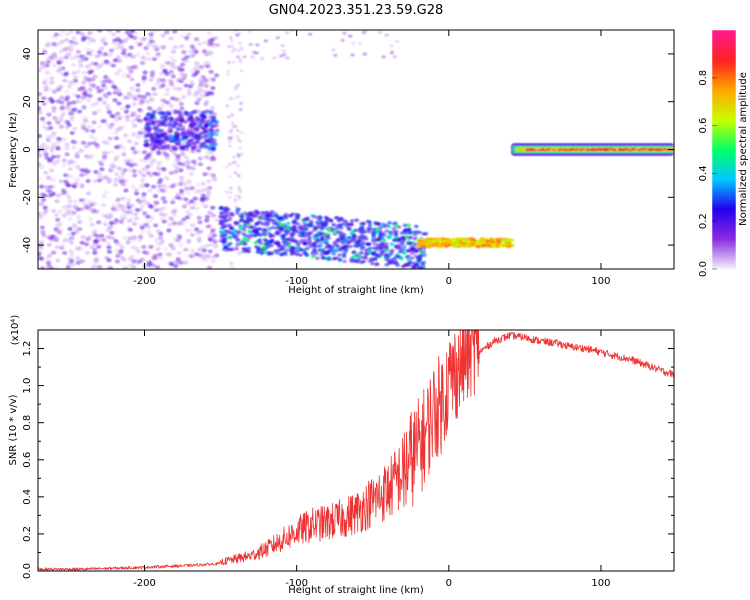 The image size is (750, 600). What do you see at coordinates (703, 221) in the screenshot?
I see `colorbar-tick-label: 0.2` at bounding box center [703, 221].